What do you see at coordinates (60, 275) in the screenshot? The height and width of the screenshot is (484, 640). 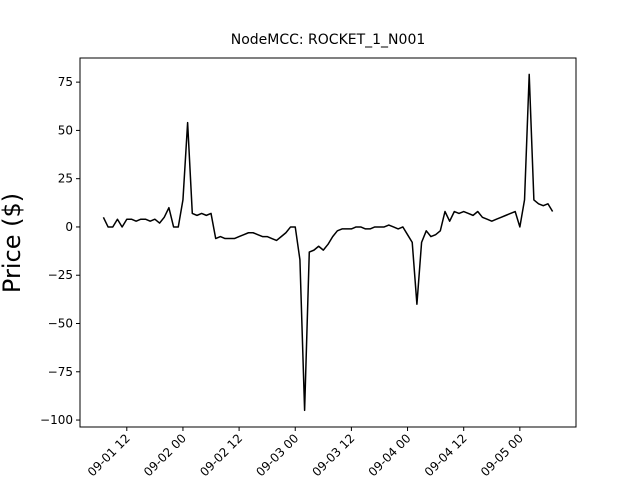 I see `y-tick-label: −25` at bounding box center [60, 275].